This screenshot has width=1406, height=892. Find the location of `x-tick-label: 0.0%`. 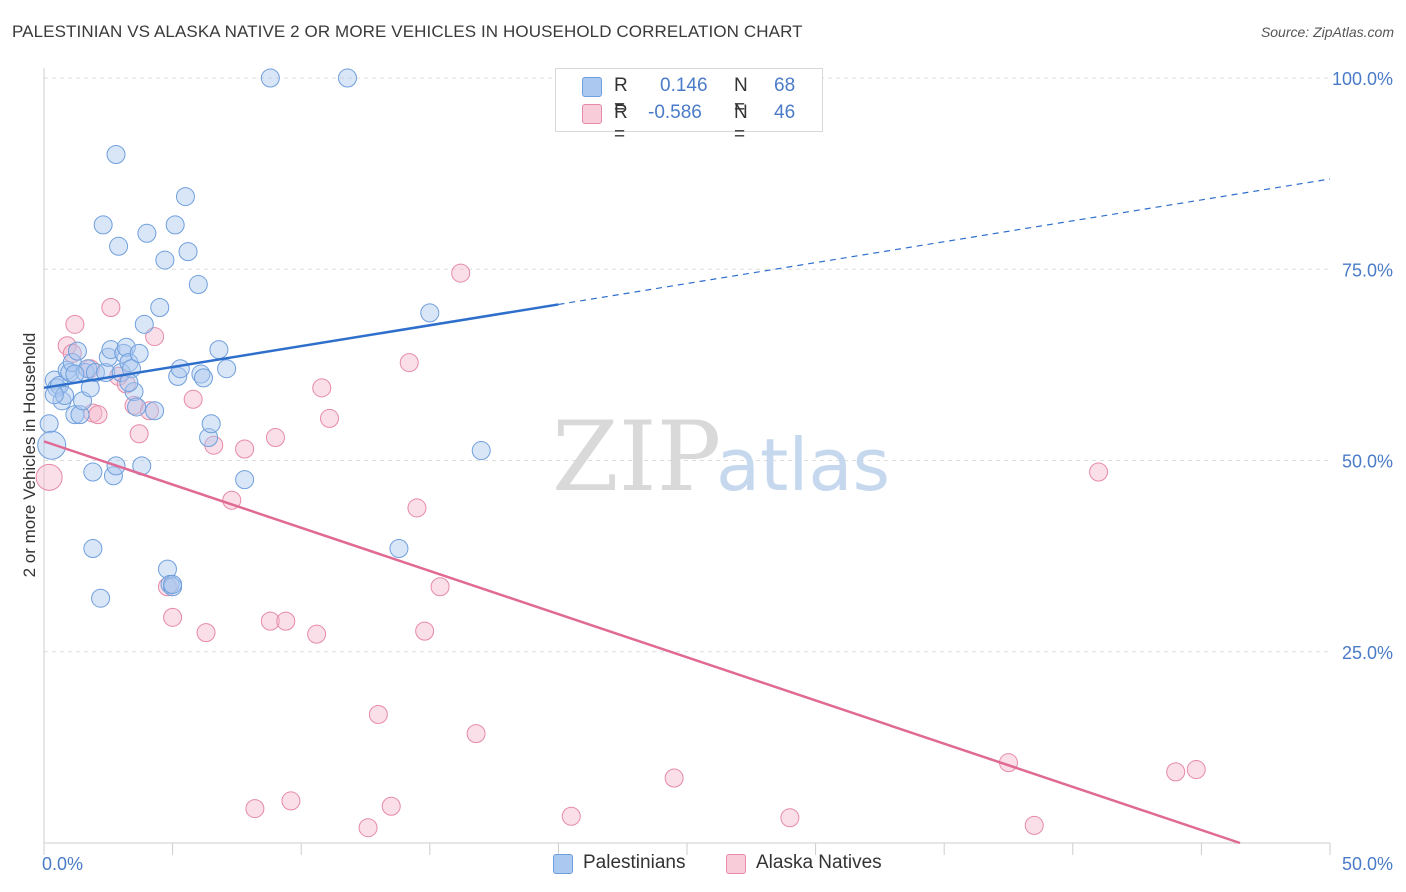

x-tick-label: 0.0% is located at coordinates (62, 864).